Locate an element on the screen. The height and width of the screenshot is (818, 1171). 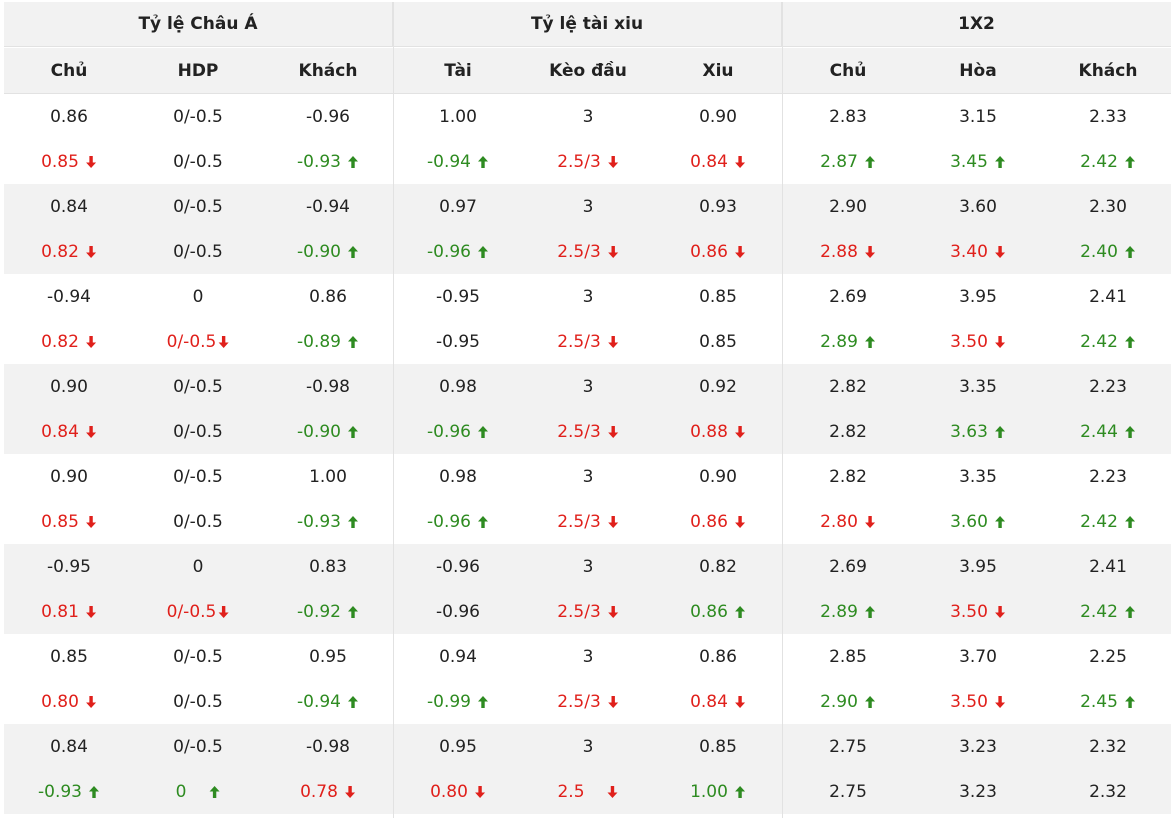
odds-cell-under: 0.85 is located at coordinates (718, 341).